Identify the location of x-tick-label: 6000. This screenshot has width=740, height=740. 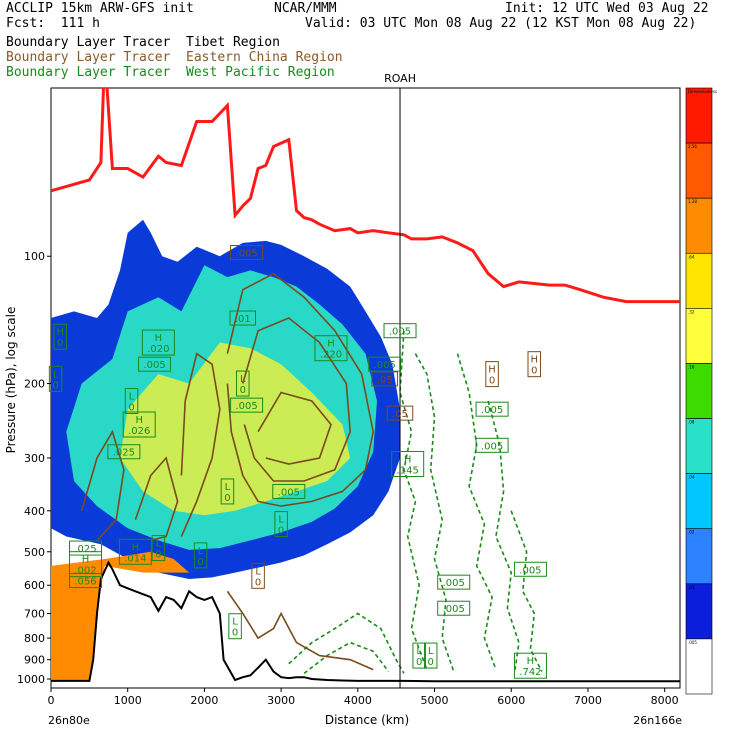
(511, 700).